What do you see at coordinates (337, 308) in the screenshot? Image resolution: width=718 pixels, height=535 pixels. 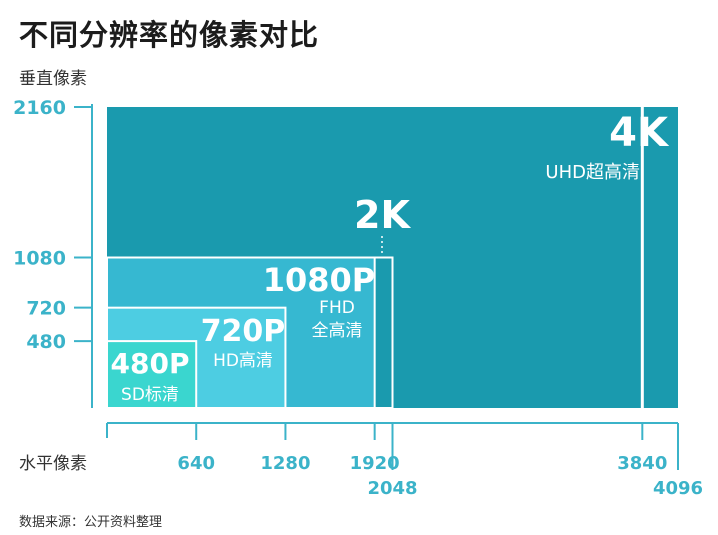 I see `label-1080p-sub-1: FHD` at bounding box center [337, 308].